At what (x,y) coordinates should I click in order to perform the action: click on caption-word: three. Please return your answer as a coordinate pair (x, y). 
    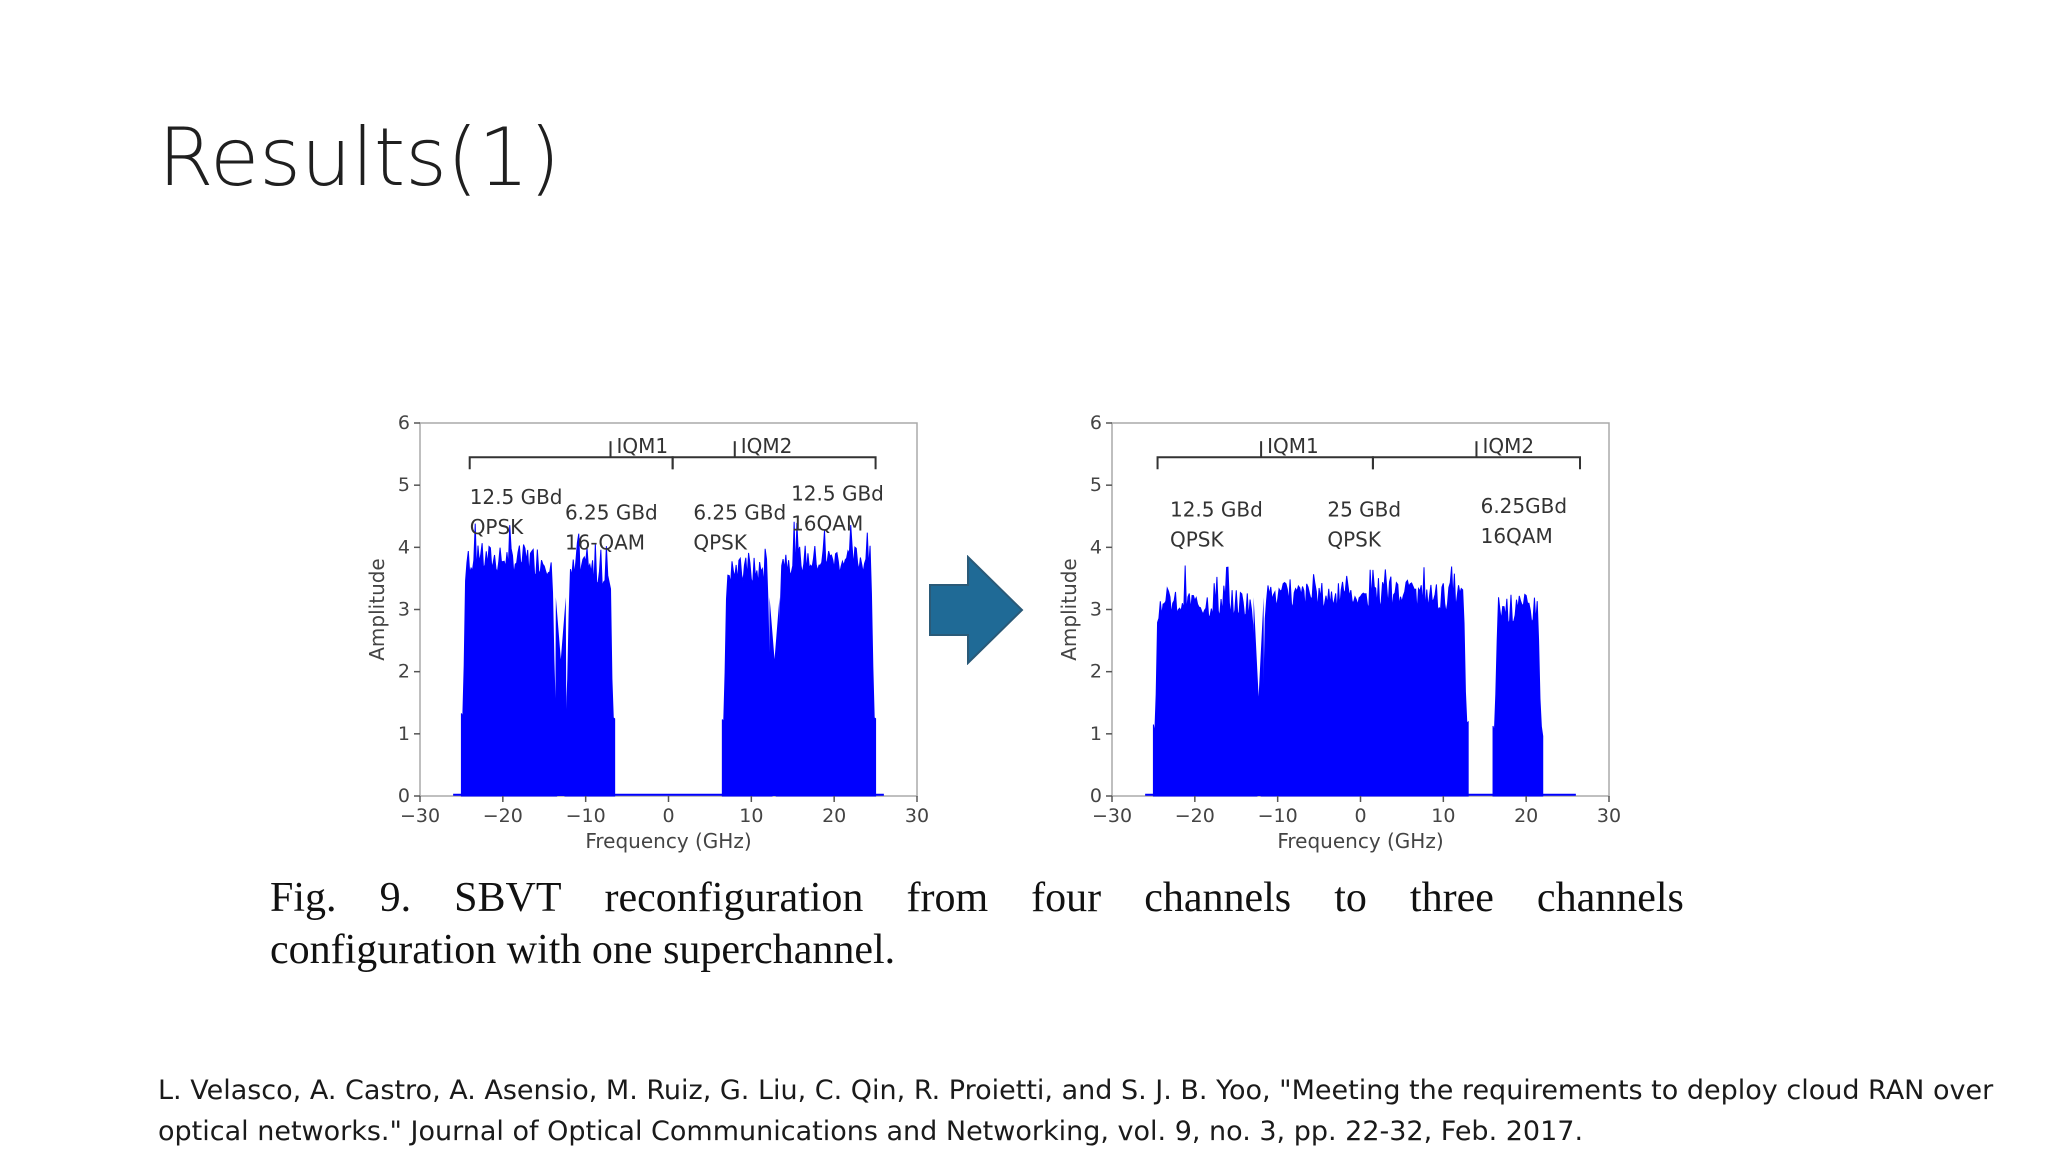
    Looking at the image, I should click on (1451, 898).